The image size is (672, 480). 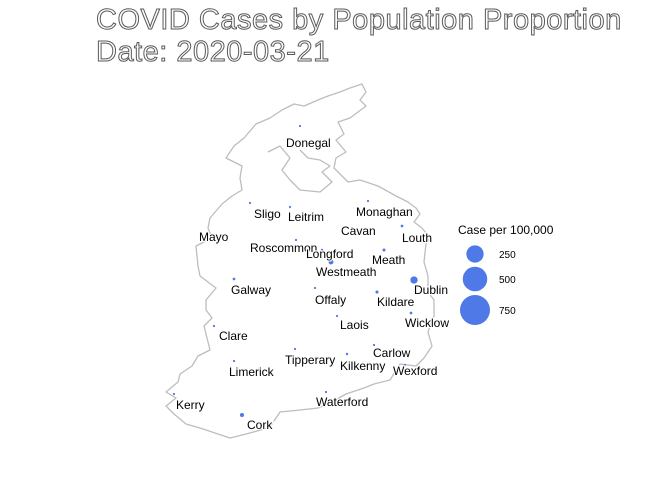 I want to click on bubble-longford, so click(x=322, y=250).